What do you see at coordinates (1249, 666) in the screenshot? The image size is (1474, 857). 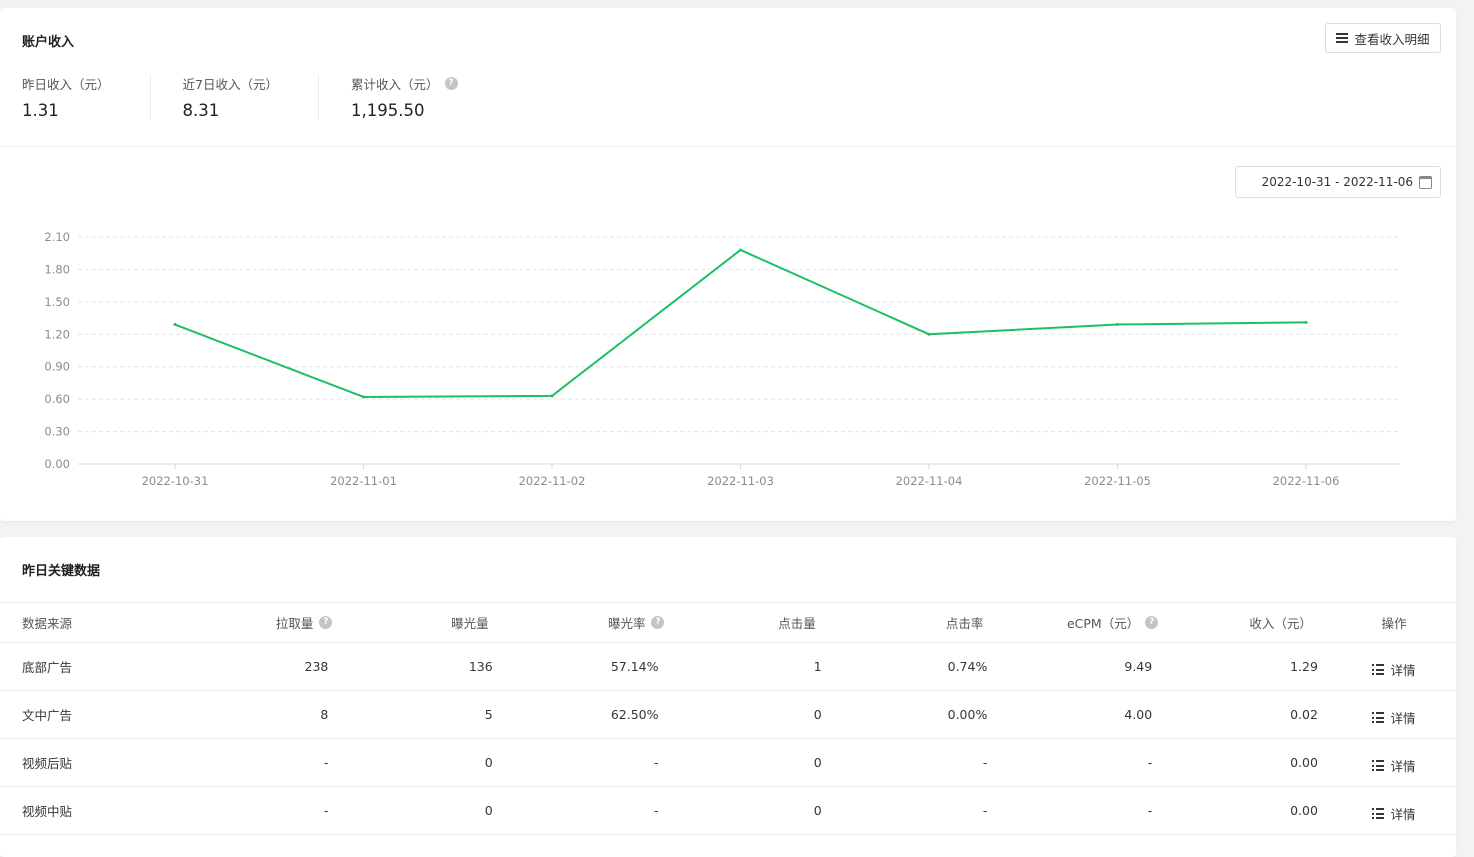 I see `table-cell: 1.29` at bounding box center [1249, 666].